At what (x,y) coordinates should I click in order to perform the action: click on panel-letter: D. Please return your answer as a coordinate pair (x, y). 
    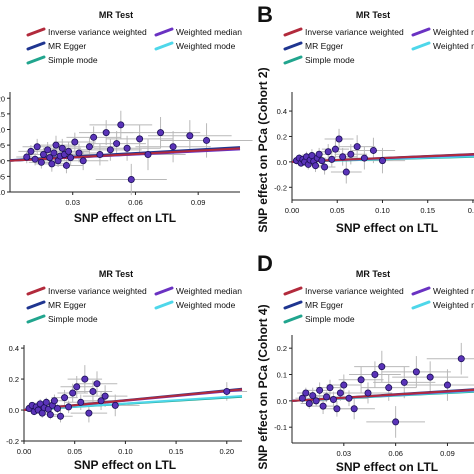
    Looking at the image, I should click on (265, 263).